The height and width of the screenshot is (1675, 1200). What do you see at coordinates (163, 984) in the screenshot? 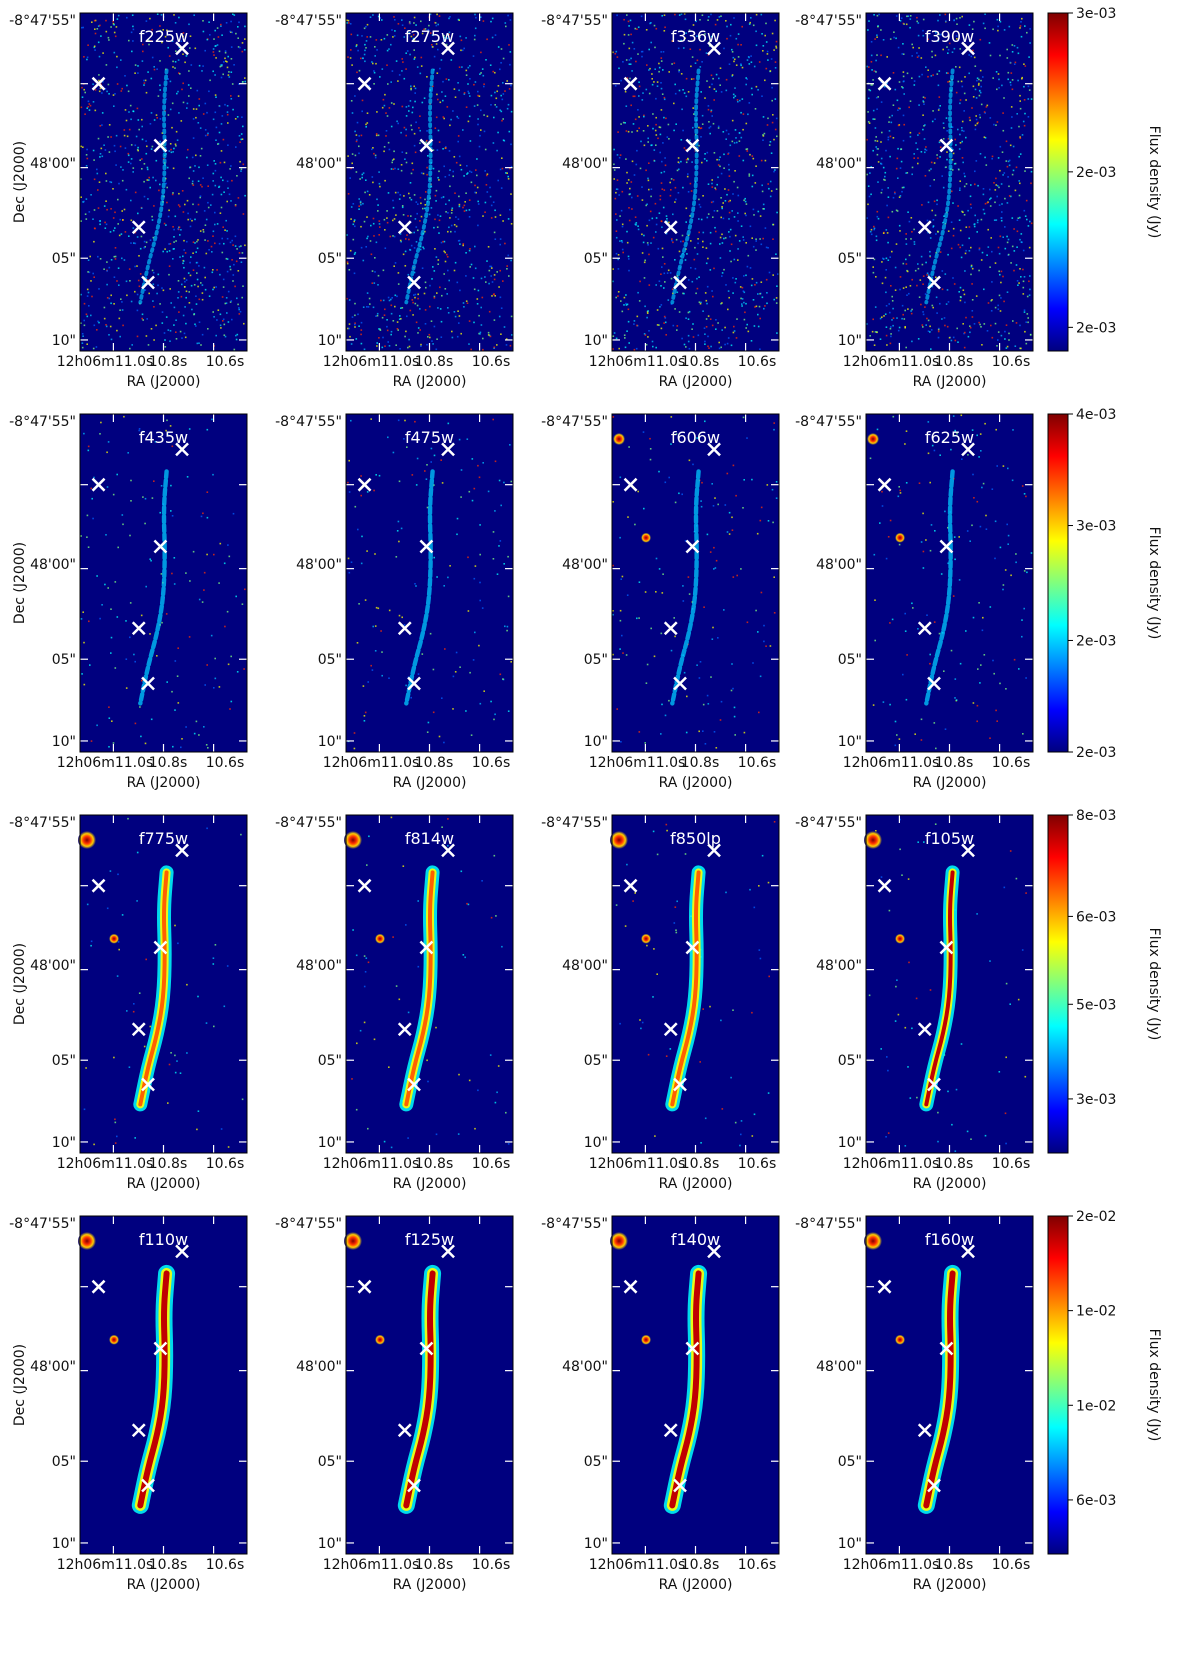
I see `panel-frame` at bounding box center [163, 984].